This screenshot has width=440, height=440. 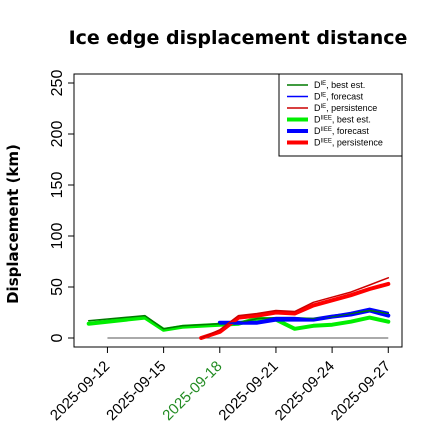 I want to click on chart-title: Ice edge displacement distance, so click(x=238, y=38).